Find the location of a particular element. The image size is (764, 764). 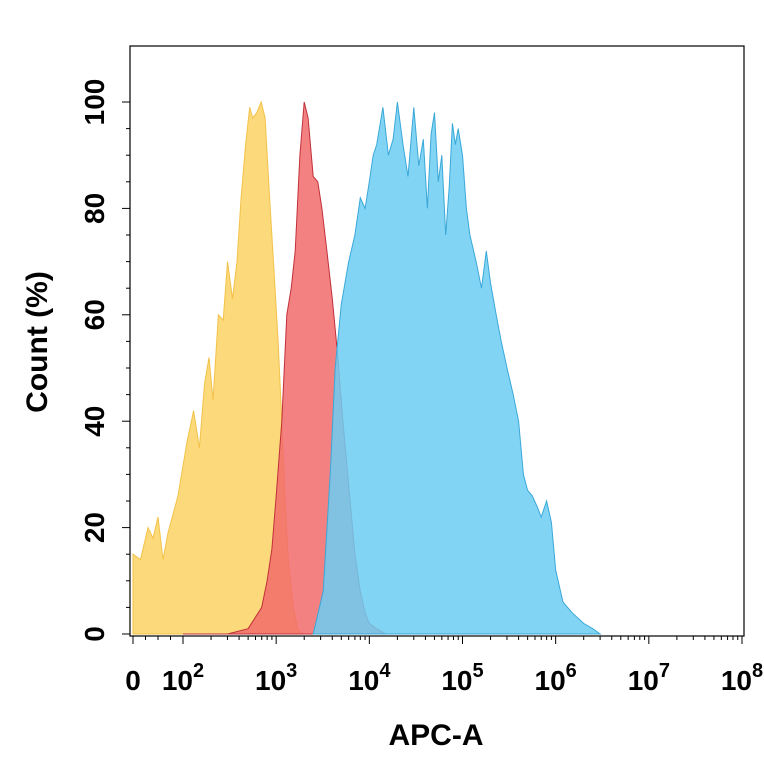

x-tick-label: 10⁵ is located at coordinates (462, 678).